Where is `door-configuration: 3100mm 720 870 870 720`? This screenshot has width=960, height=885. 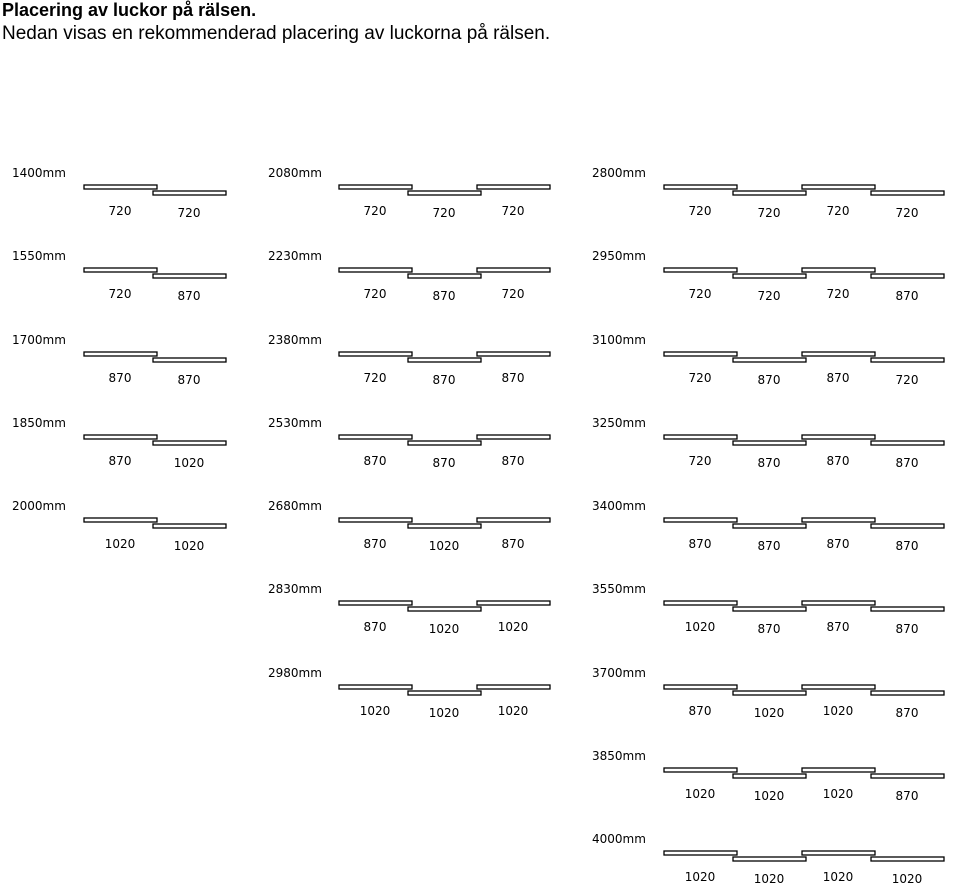
door-configuration: 3100mm 720 870 870 720 is located at coordinates (768, 360).